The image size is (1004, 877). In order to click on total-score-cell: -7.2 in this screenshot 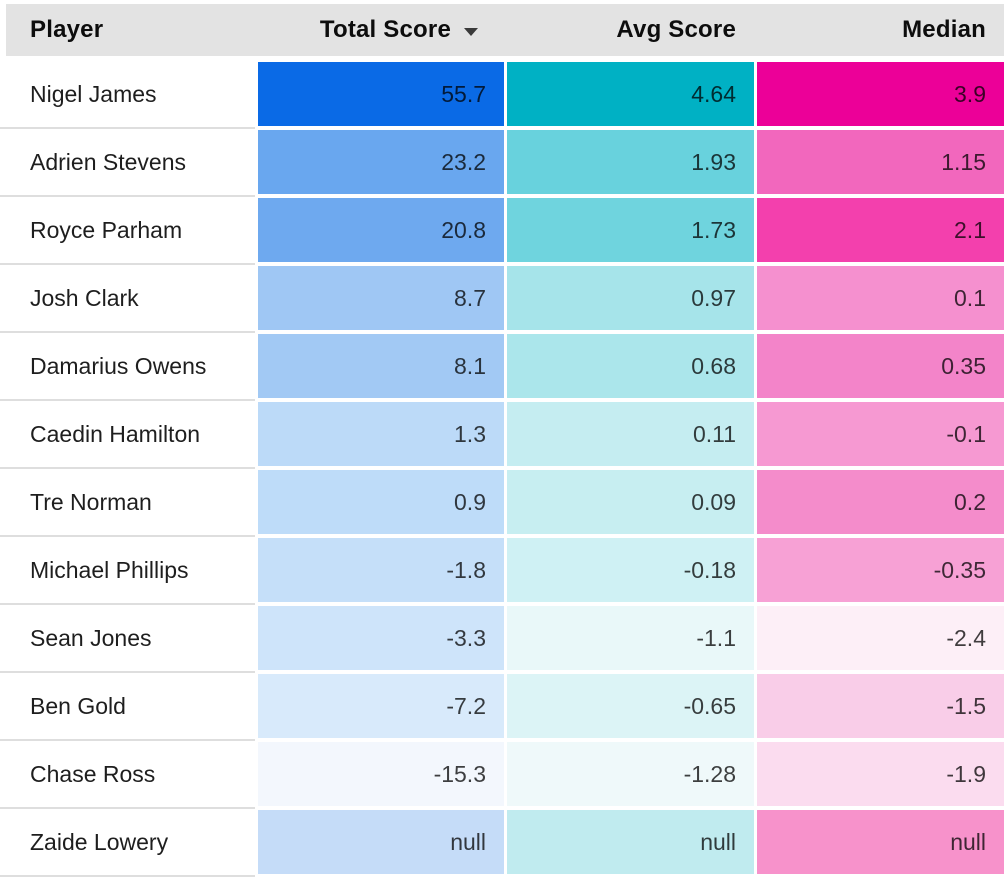, I will do `click(381, 706)`.